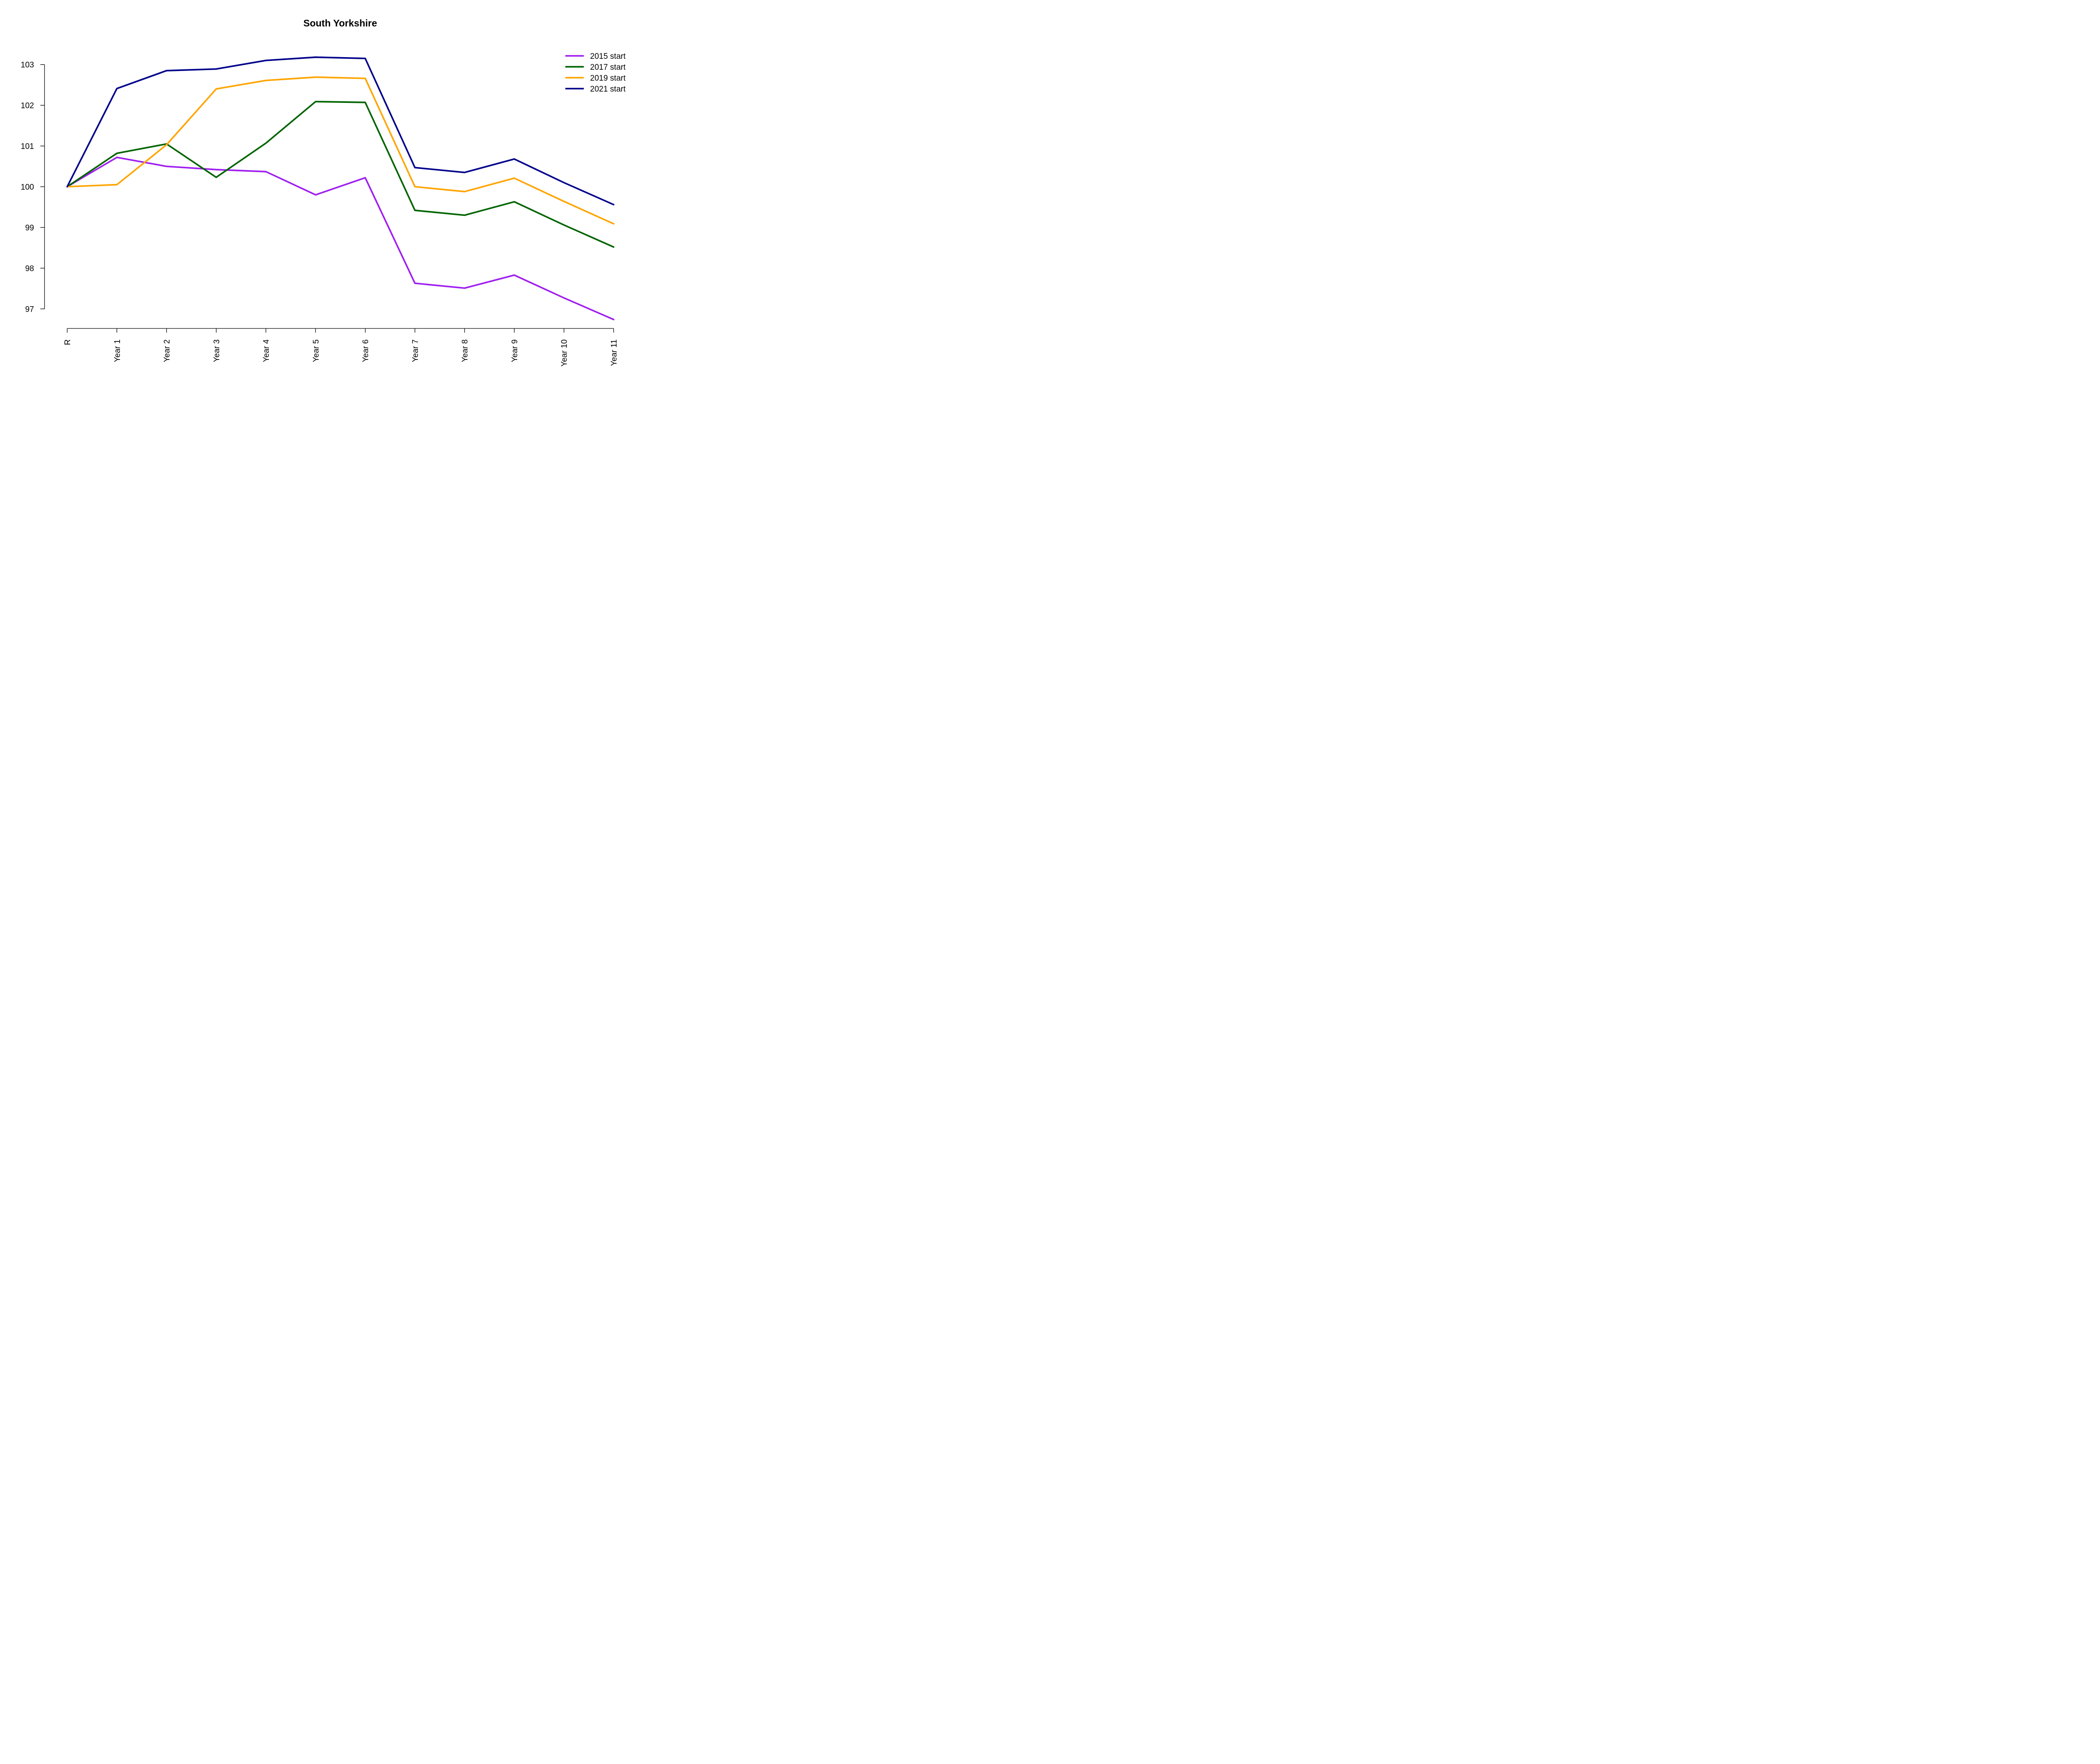 The height and width of the screenshot is (1764, 2100). I want to click on series-line-2015-start, so click(340, 238).